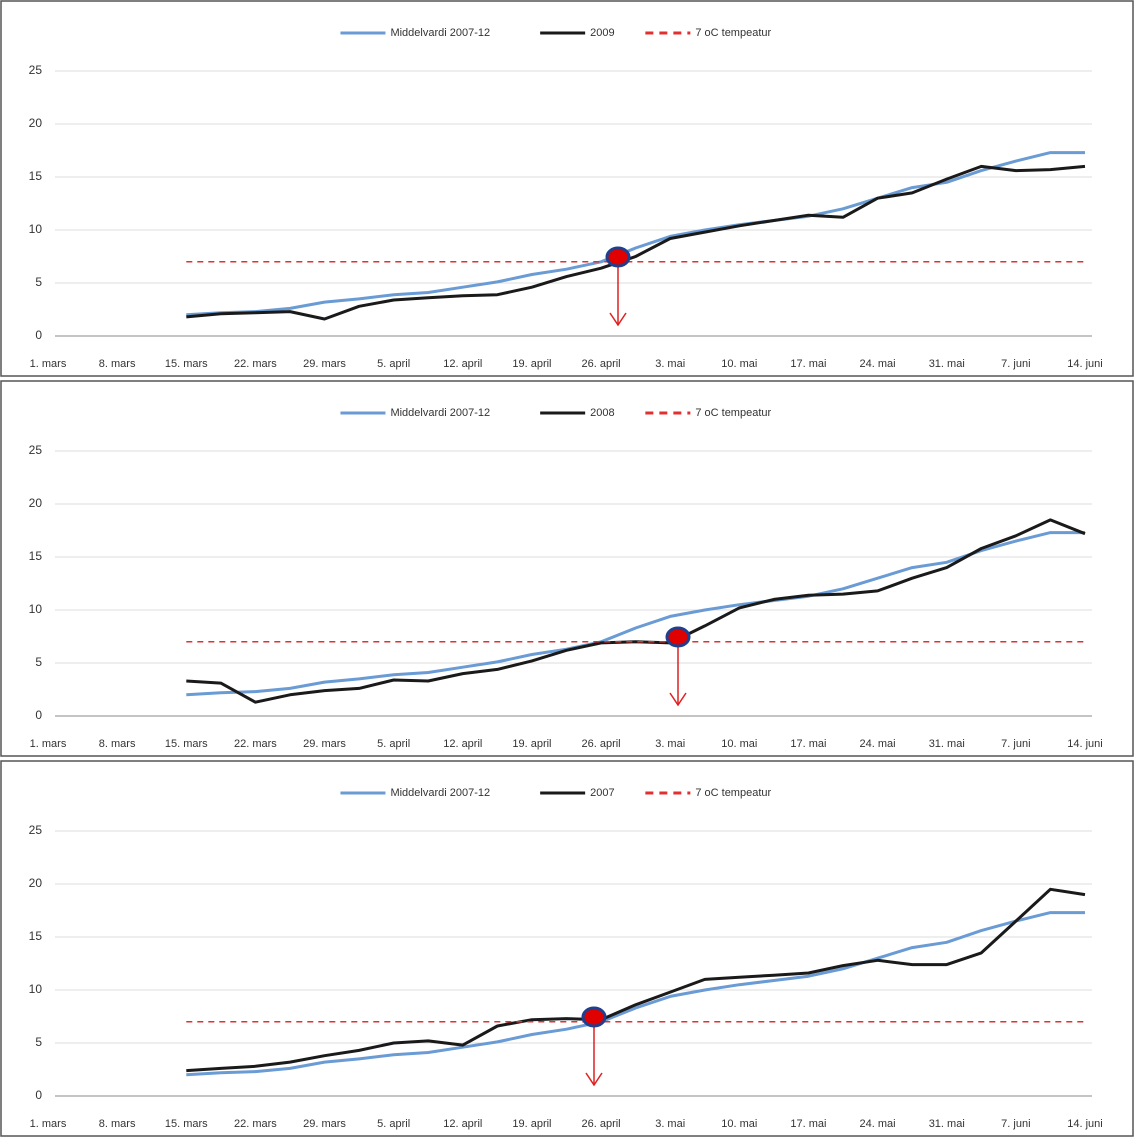  What do you see at coordinates (636, 666) in the screenshot?
I see `annotations` at bounding box center [636, 666].